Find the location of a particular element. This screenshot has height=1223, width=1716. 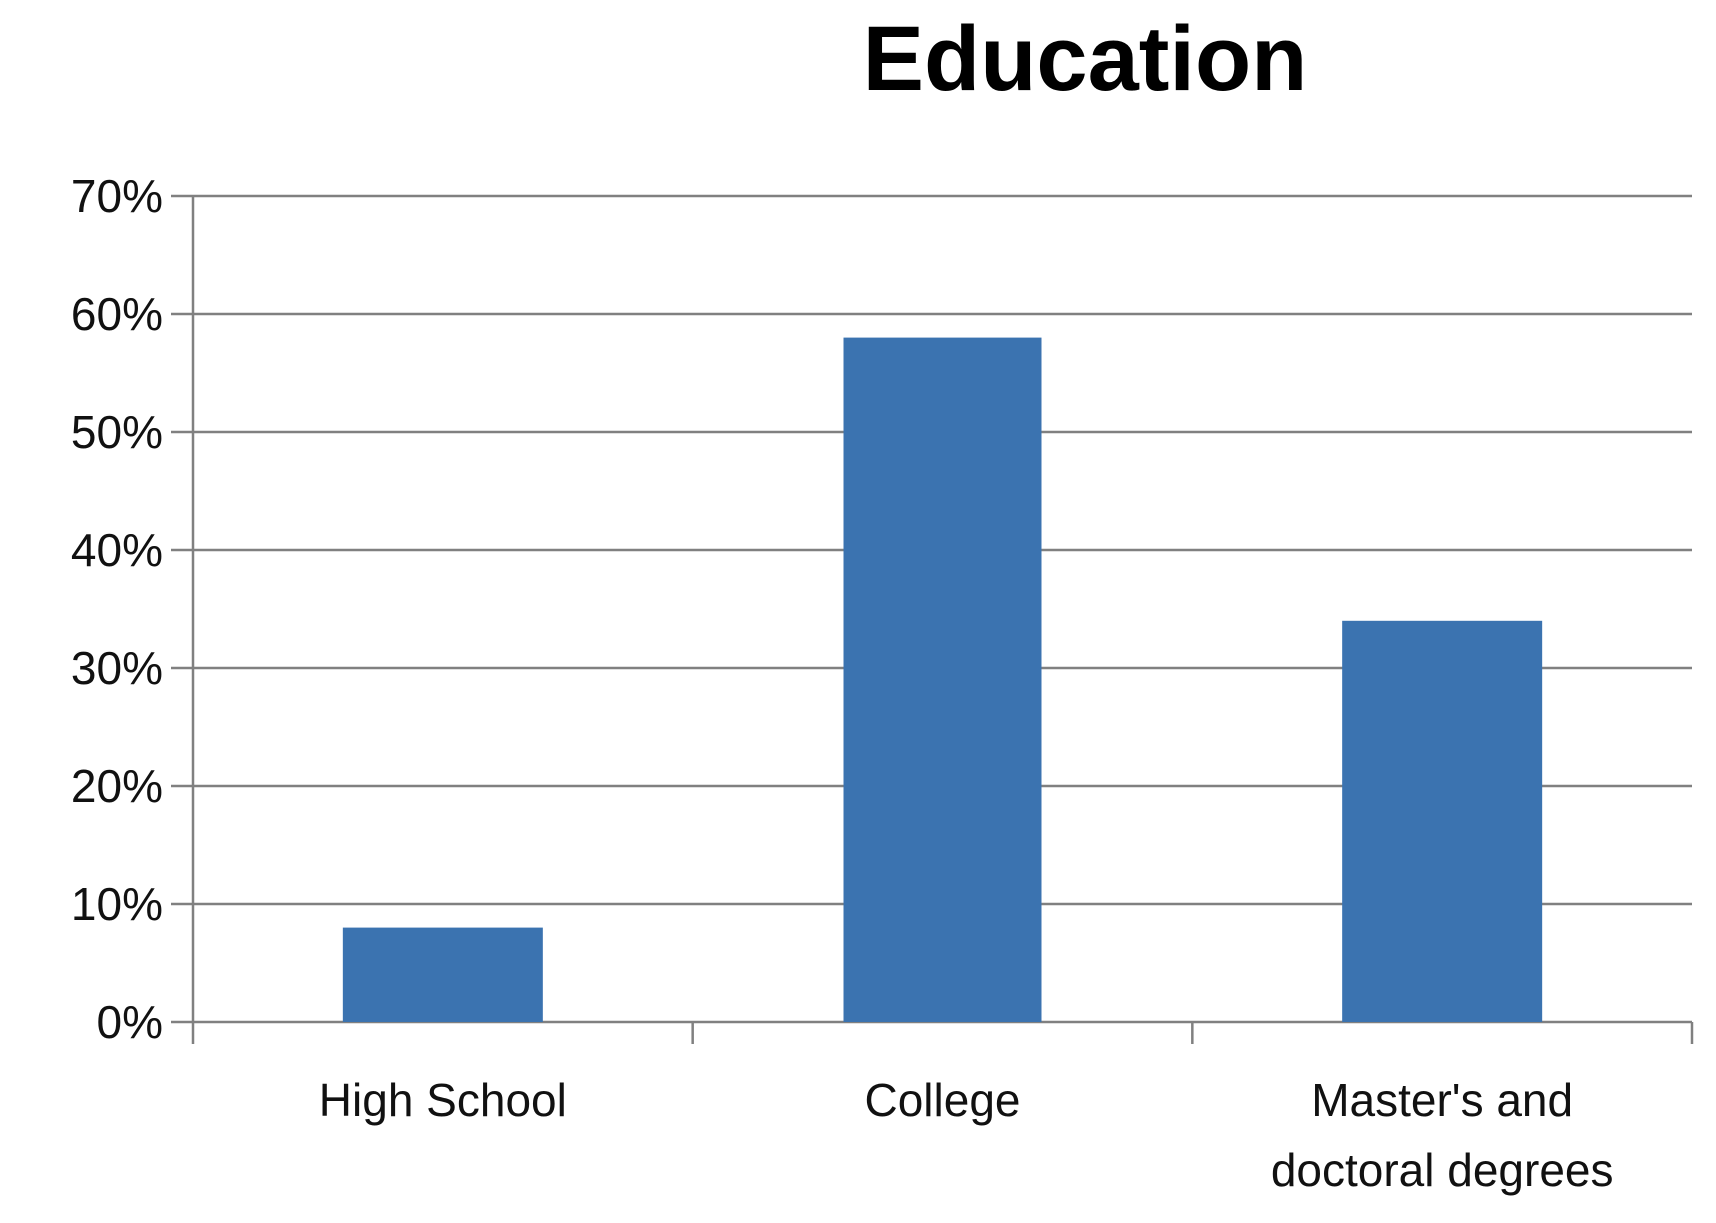

y-tick-label: 50% is located at coordinates (117, 432).